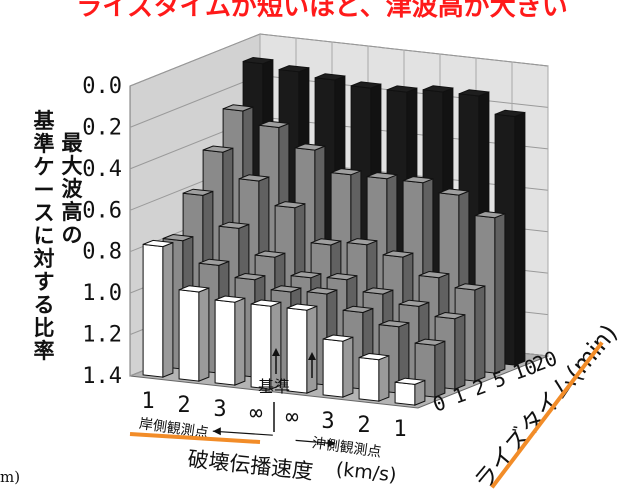 This screenshot has width=644, height=495. I want to click on y-tick-label: 1.4, so click(102, 376).